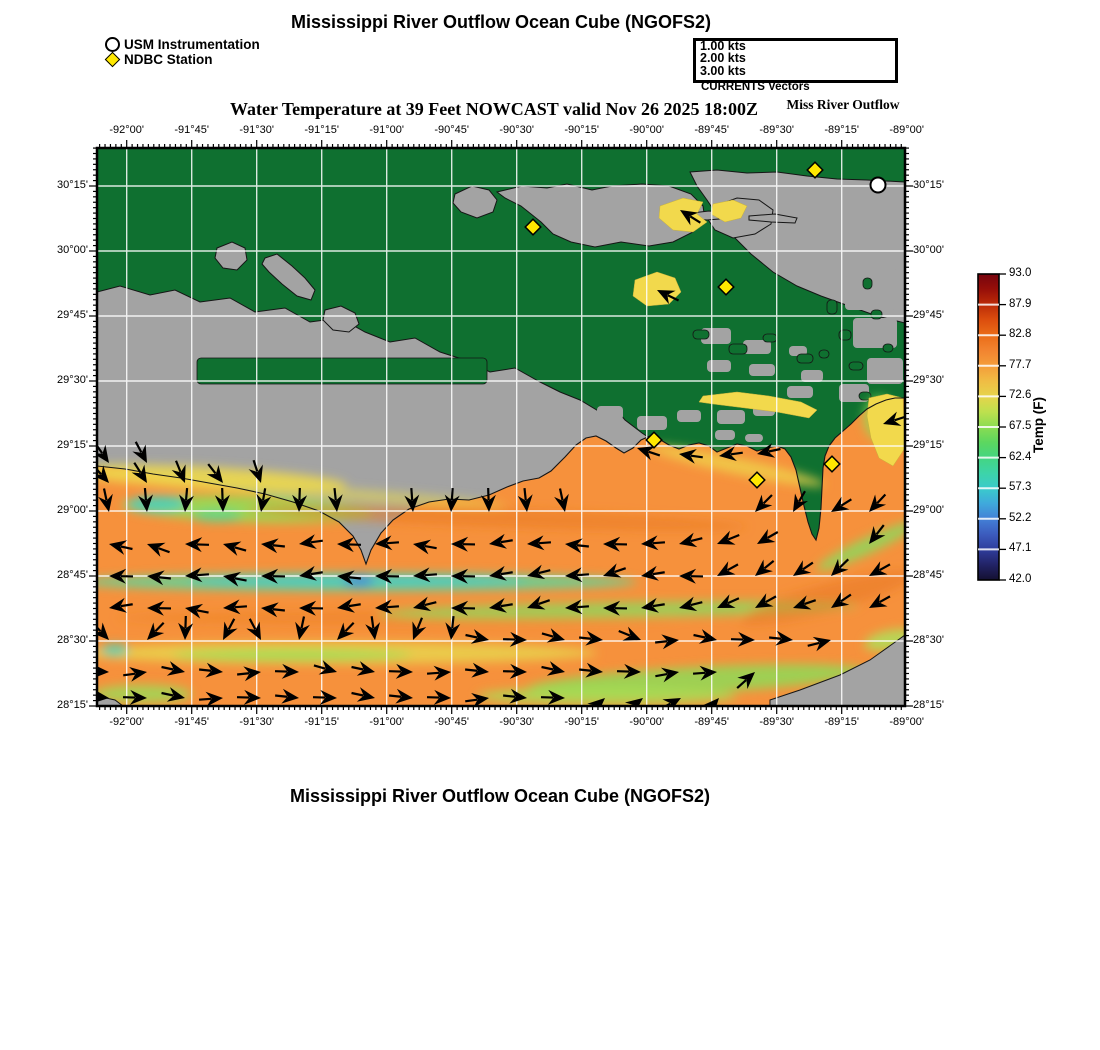  I want to click on marker-legend: USM Instrumentation NDBC Station, so click(182, 52).